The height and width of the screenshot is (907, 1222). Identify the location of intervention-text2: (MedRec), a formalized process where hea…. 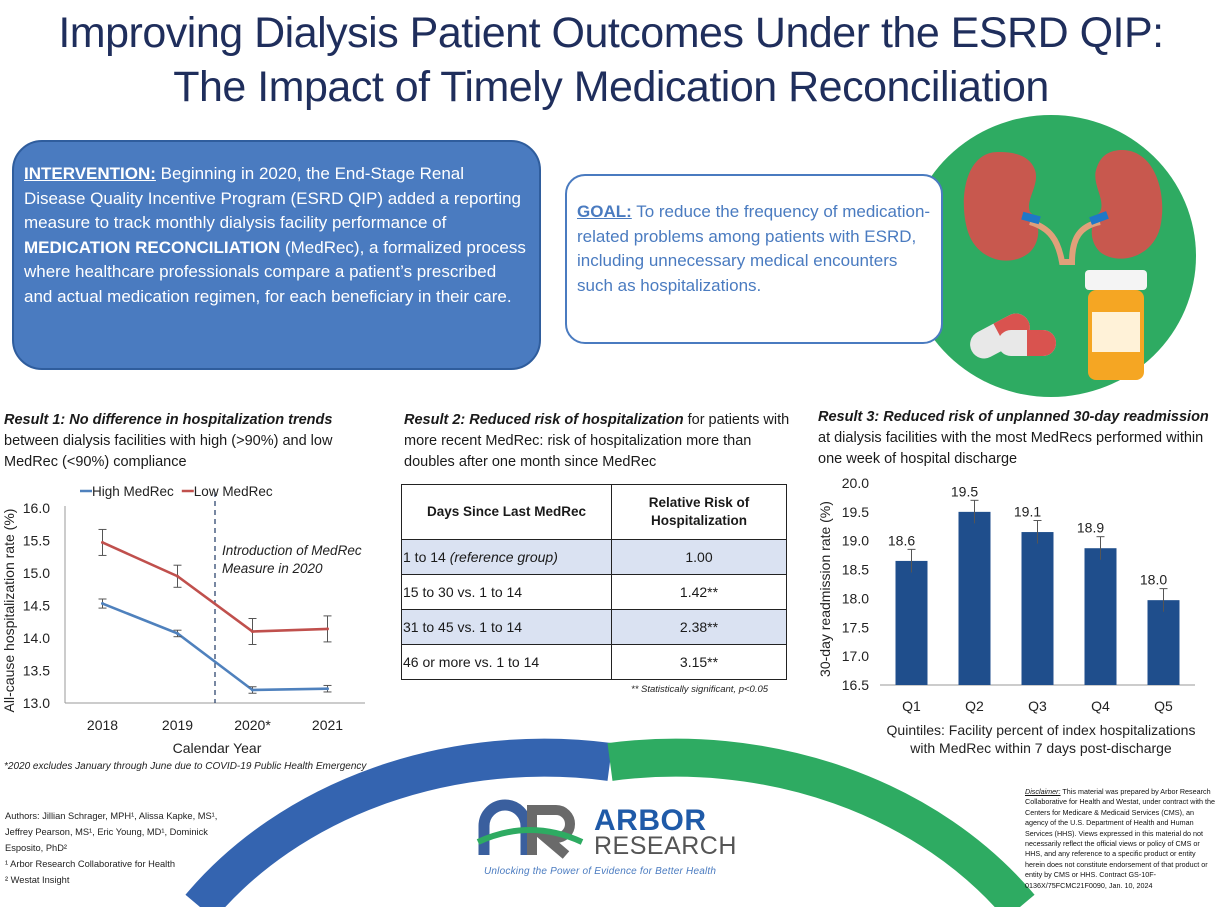
(275, 271).